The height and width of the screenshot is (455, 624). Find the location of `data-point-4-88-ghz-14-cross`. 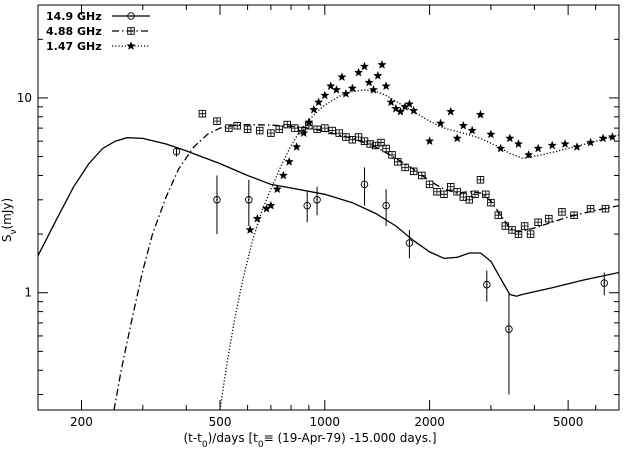

data-point-4-88-ghz-14-cross is located at coordinates (332, 130).